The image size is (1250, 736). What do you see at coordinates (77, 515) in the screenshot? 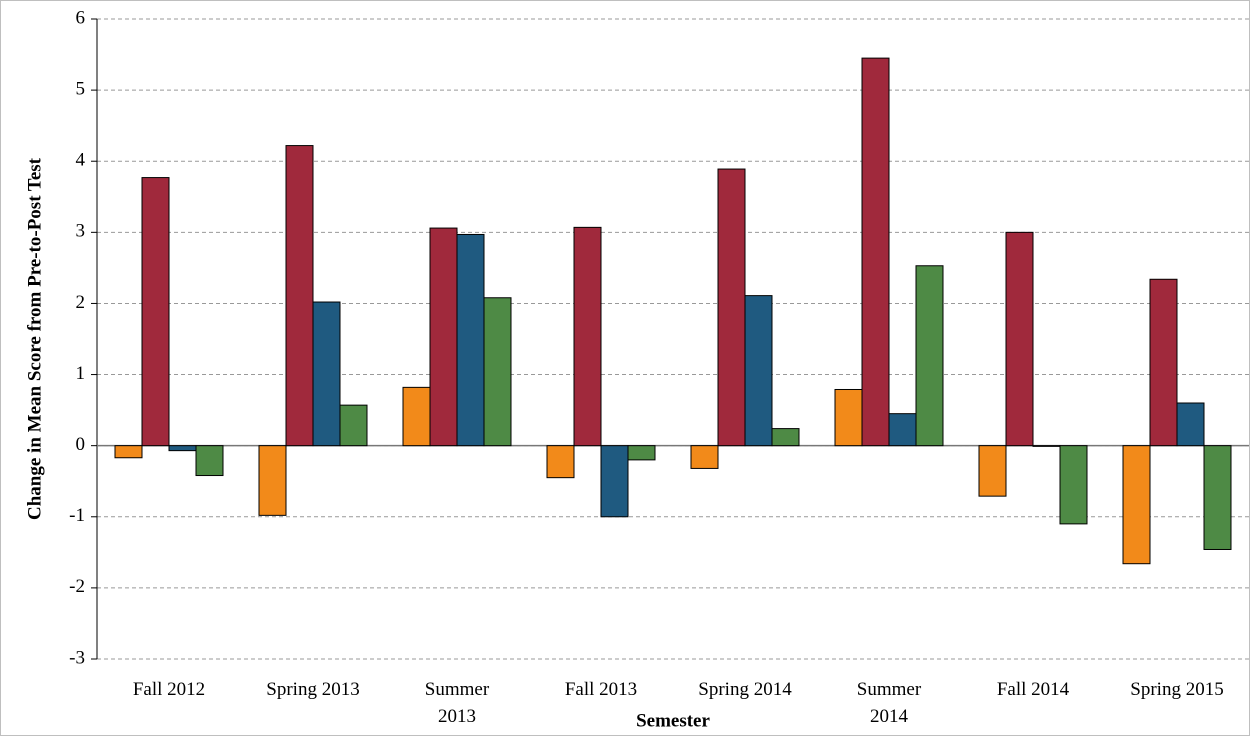
I see `y-tick-label: -1` at bounding box center [77, 515].